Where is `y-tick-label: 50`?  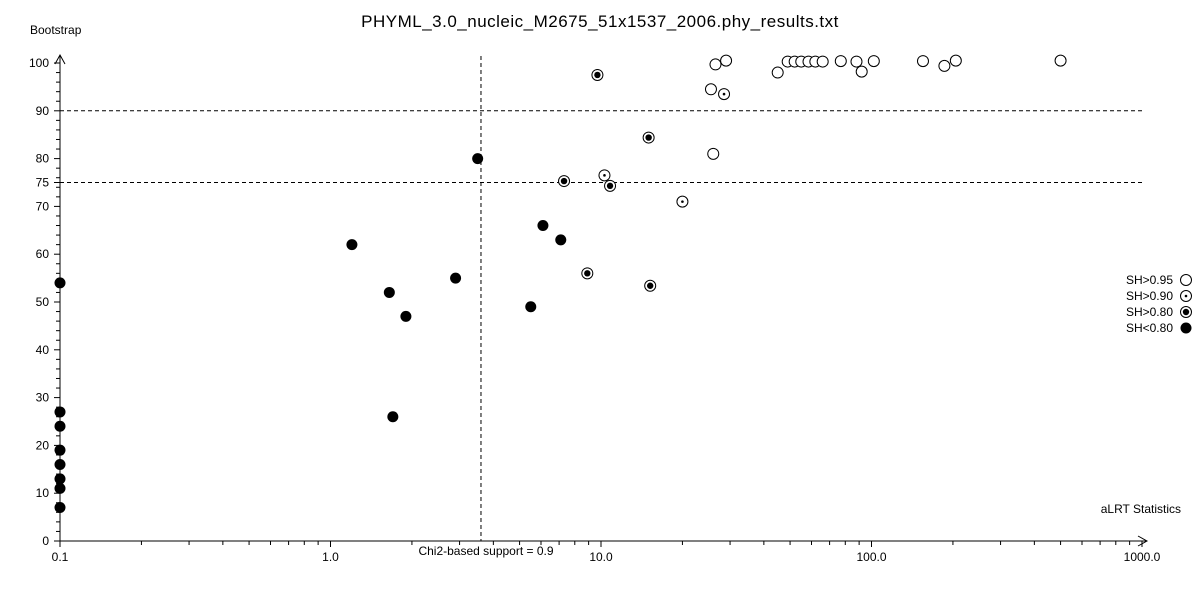 y-tick-label: 50 is located at coordinates (43, 302).